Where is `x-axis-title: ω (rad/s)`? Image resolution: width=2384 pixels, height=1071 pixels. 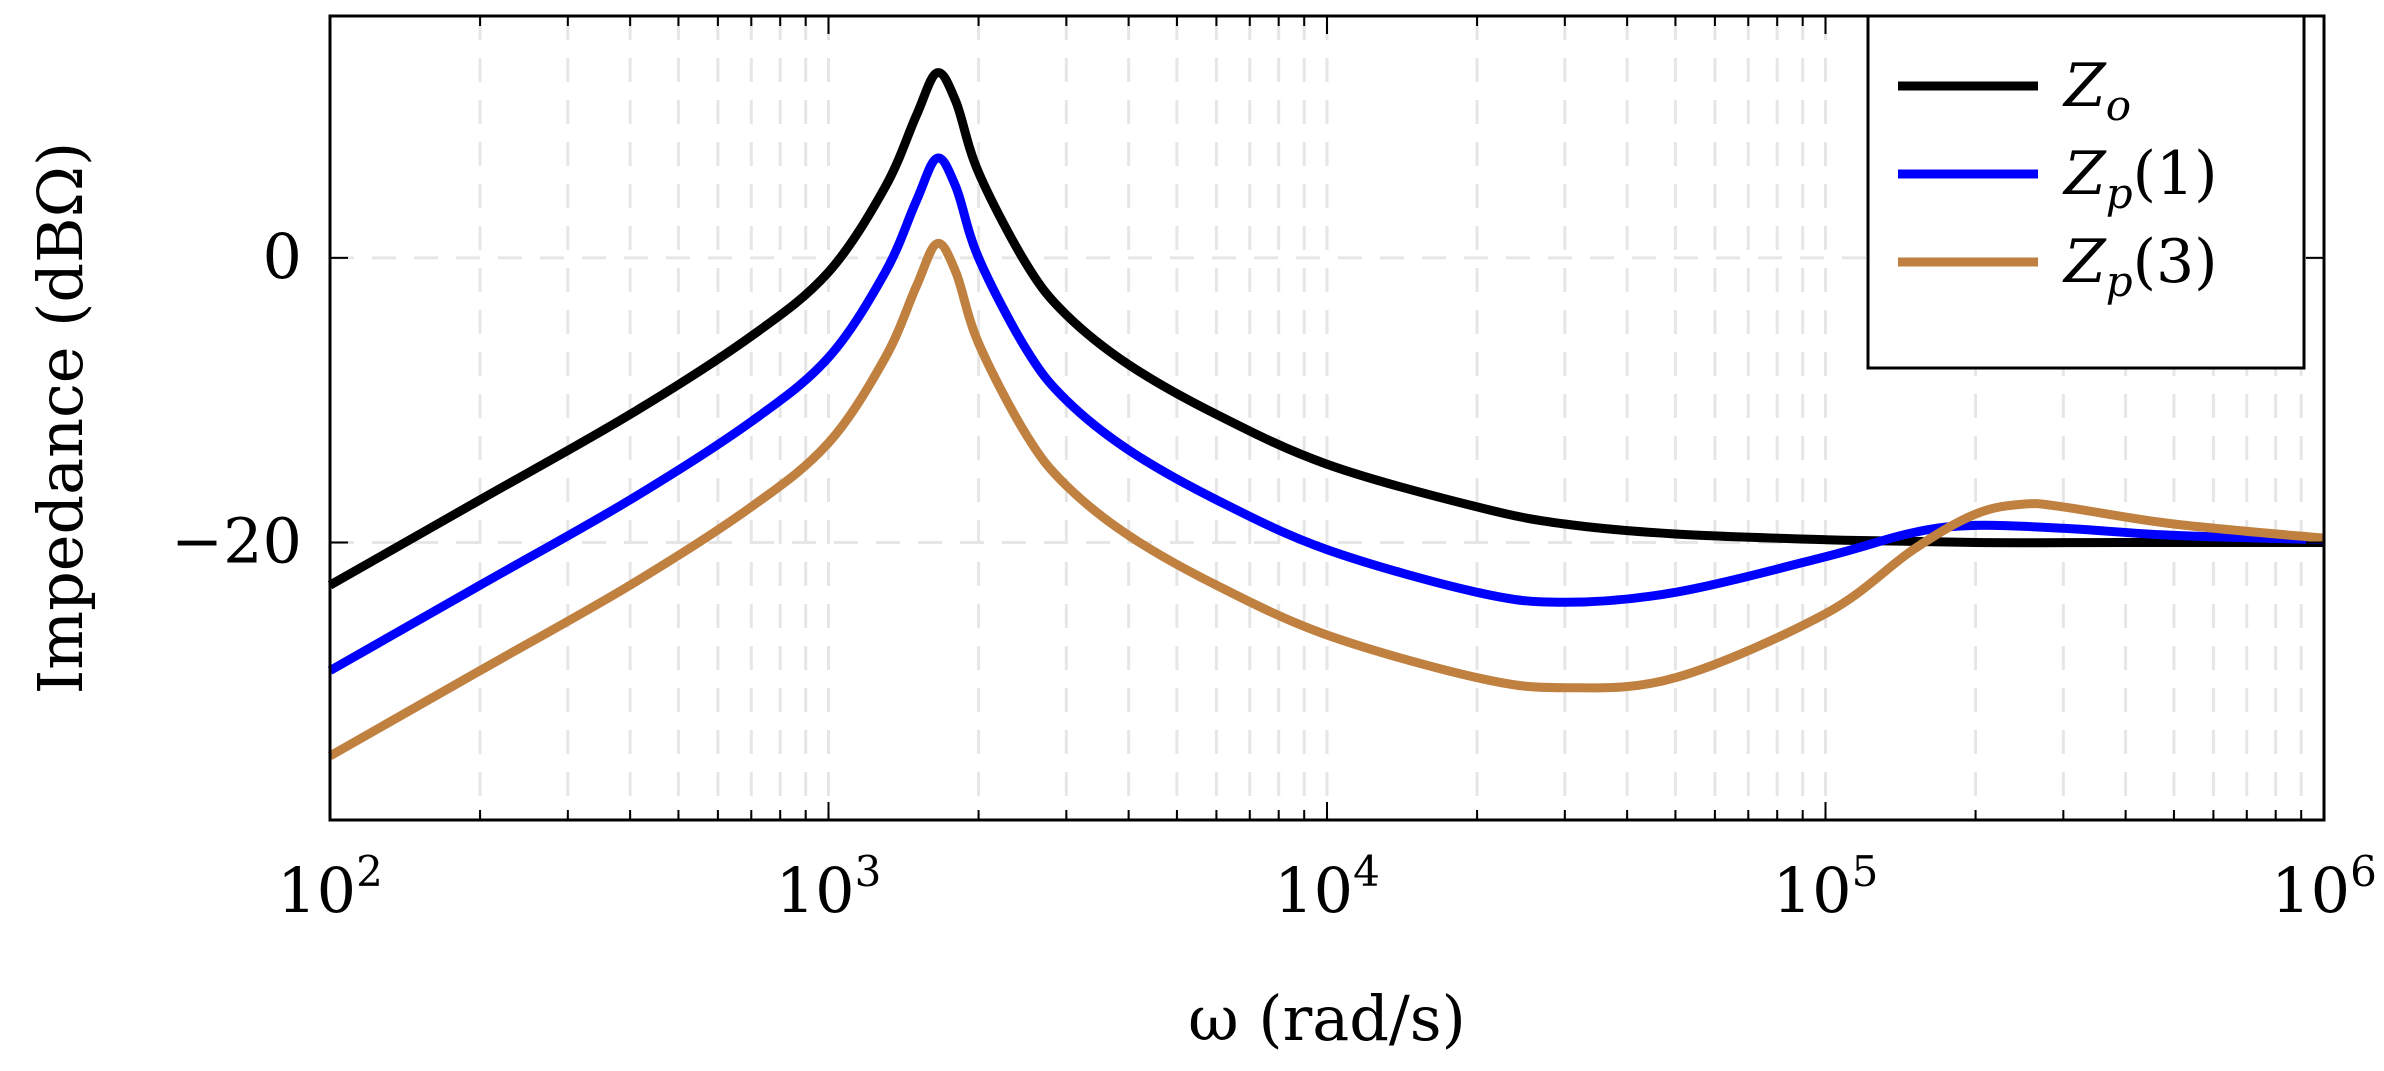
x-axis-title: ω (rad/s) is located at coordinates (1327, 1018).